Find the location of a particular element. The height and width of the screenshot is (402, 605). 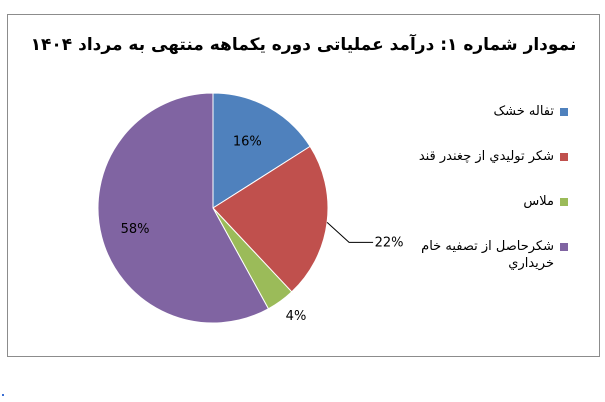

legend-item-molas: ملاس is located at coordinates (478, 201).